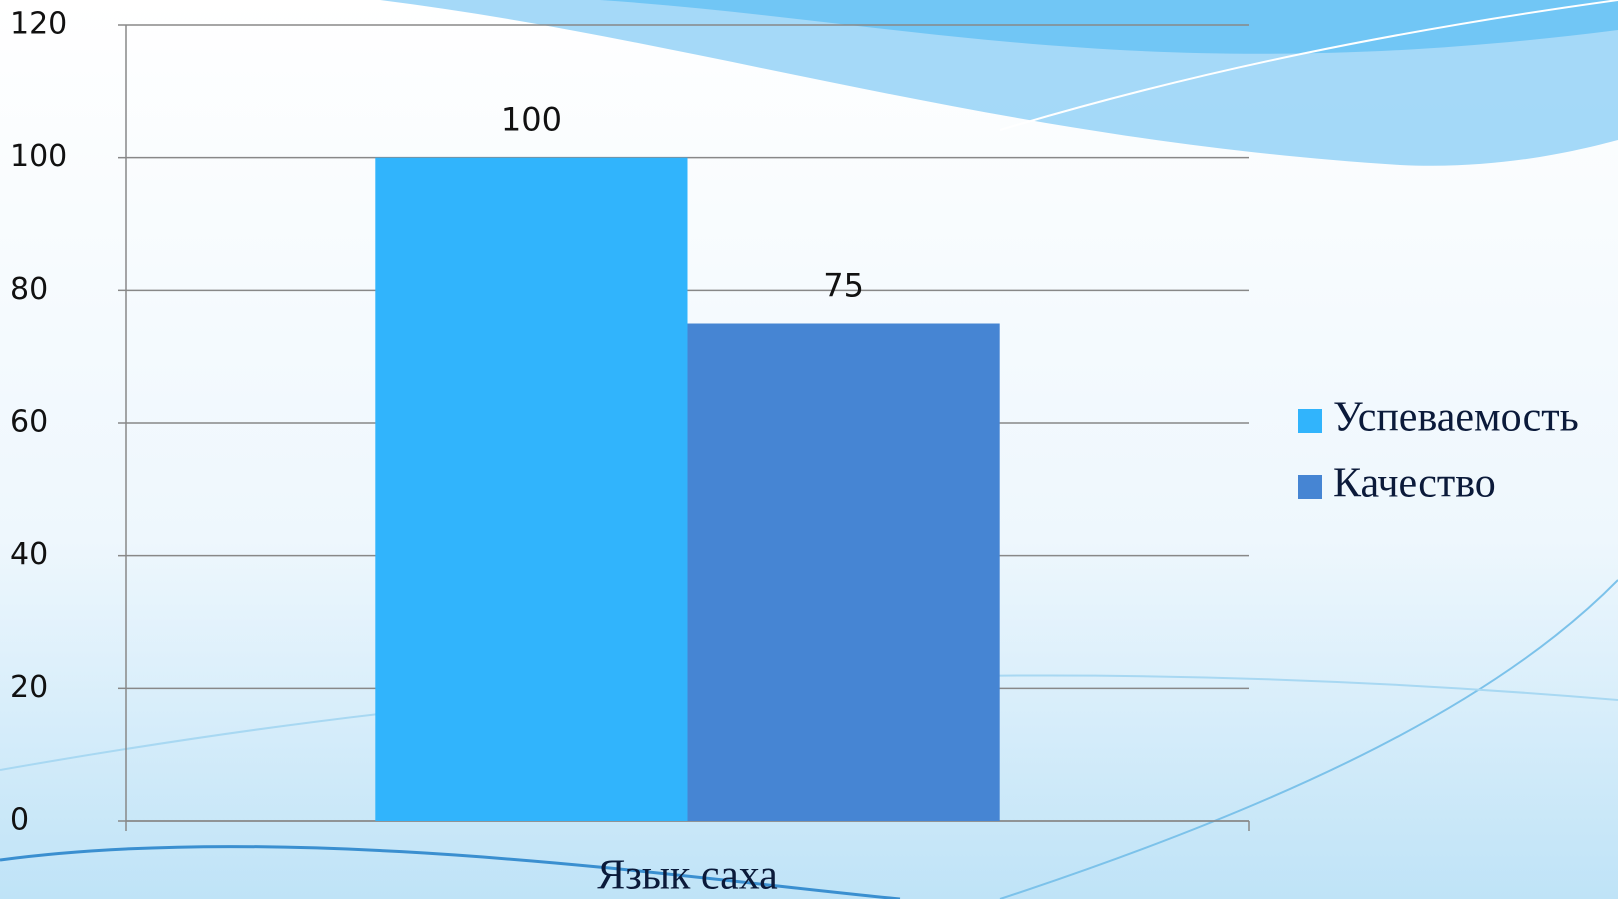 The height and width of the screenshot is (899, 1618). What do you see at coordinates (19, 820) in the screenshot?
I see `y-tick-label: 0` at bounding box center [19, 820].